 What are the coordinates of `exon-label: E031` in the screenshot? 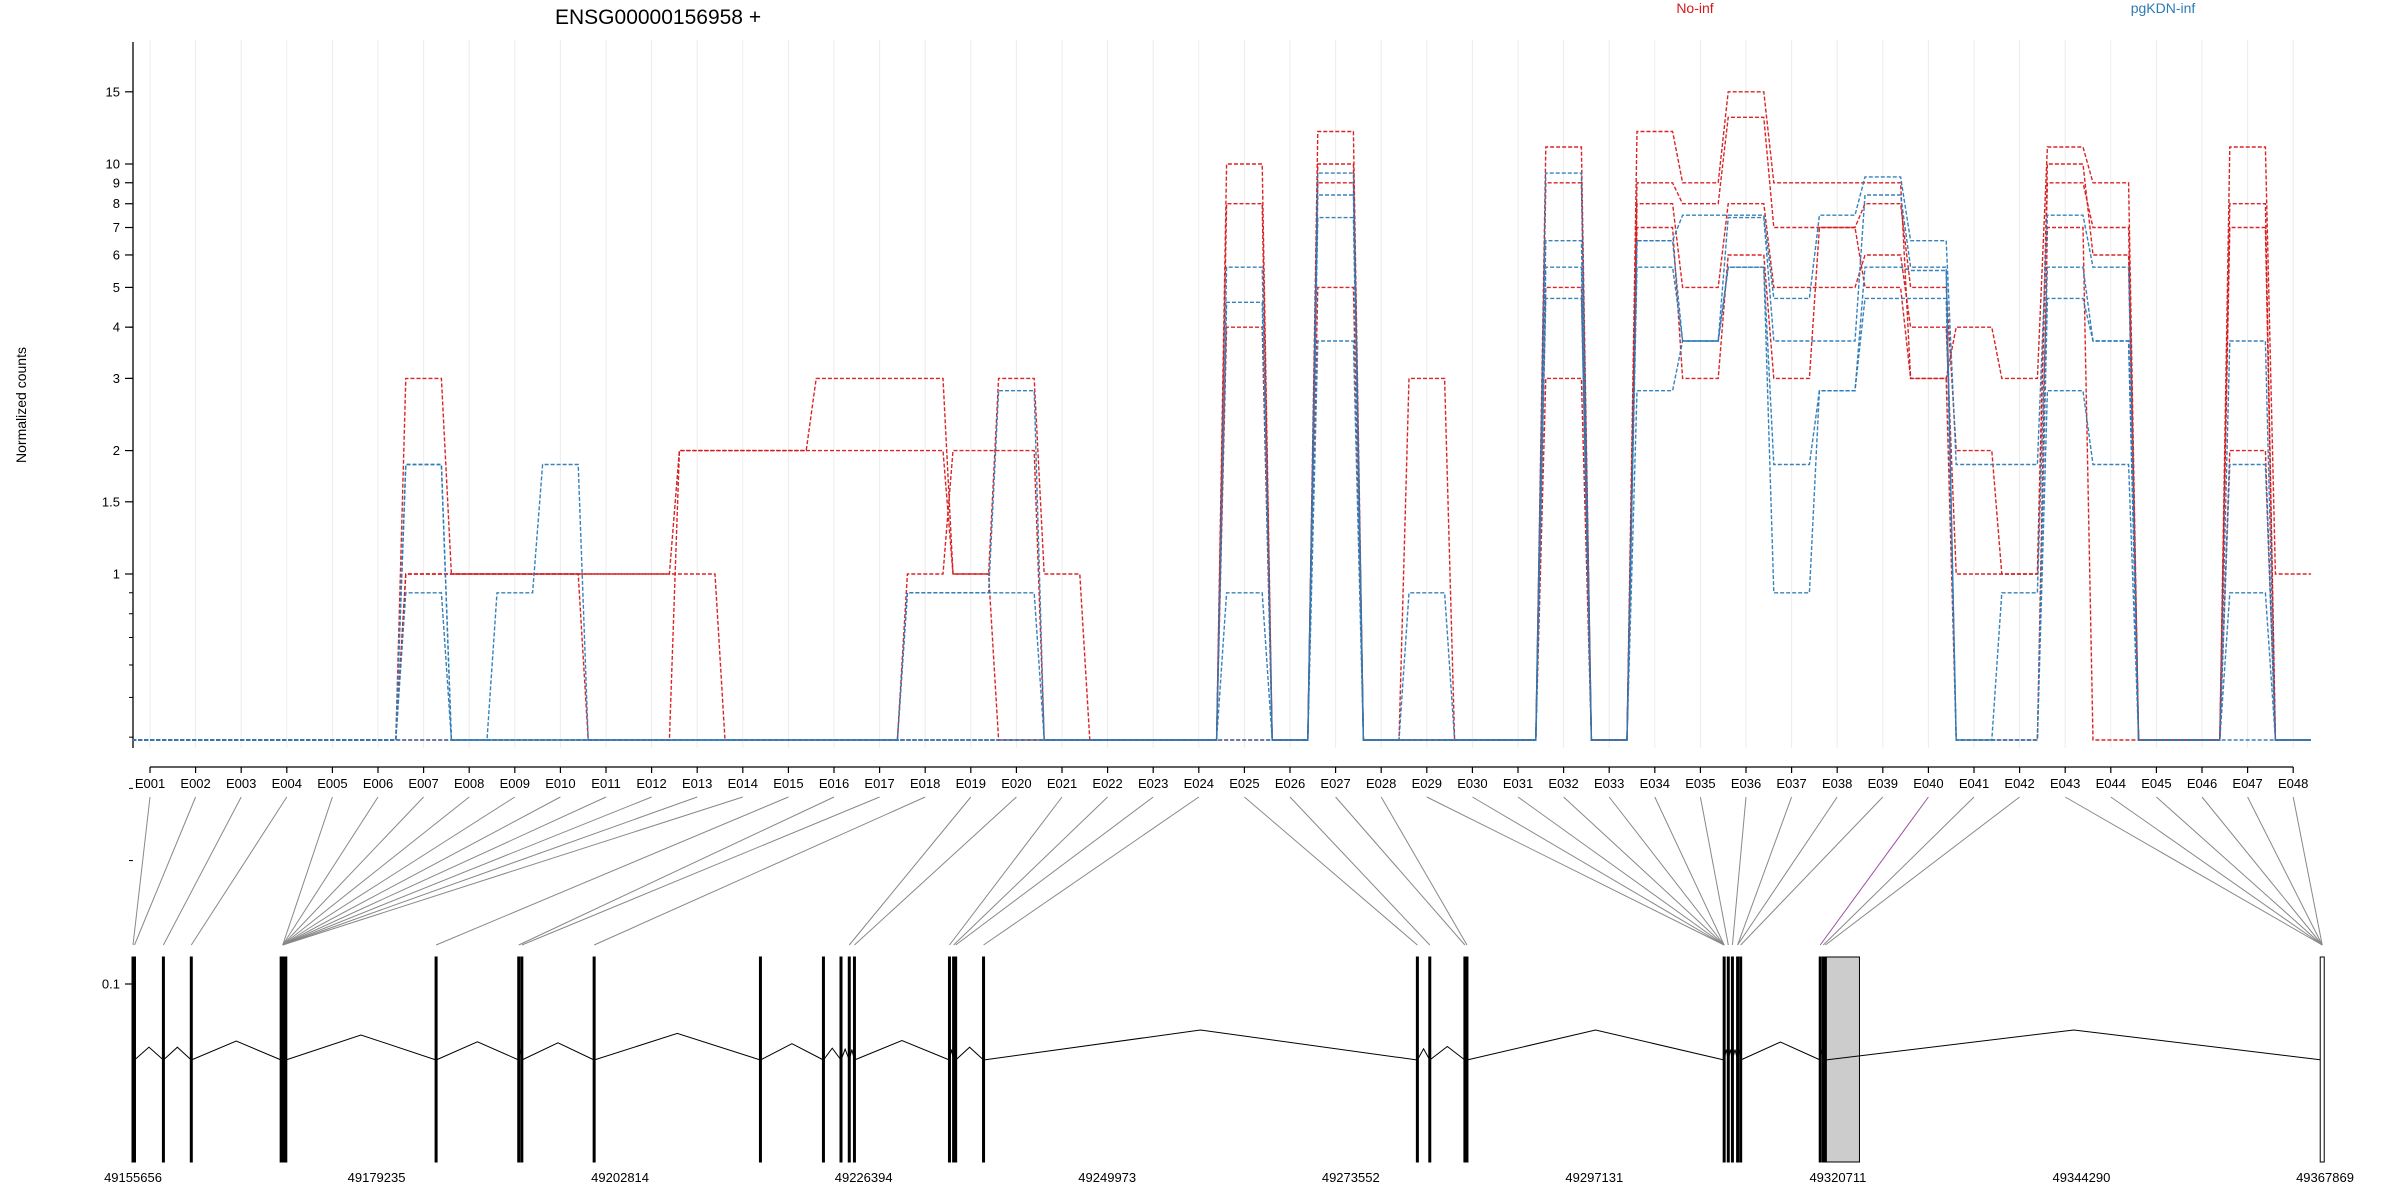 It's located at (1518, 783).